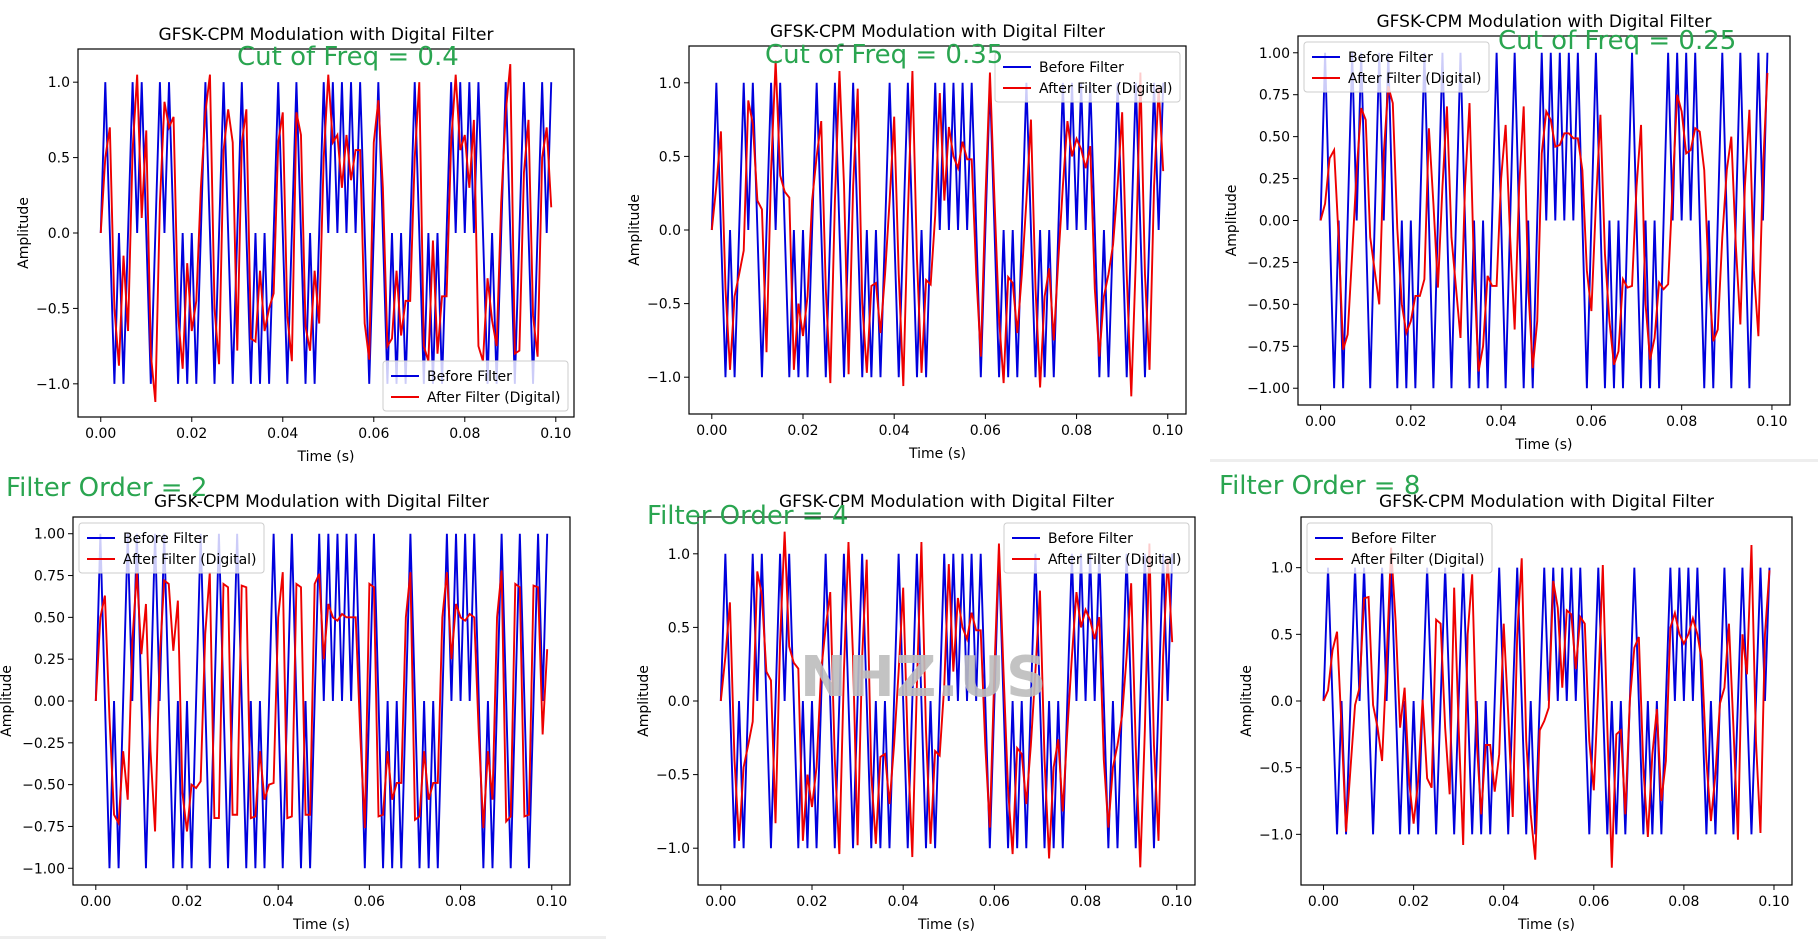 The height and width of the screenshot is (945, 1818). What do you see at coordinates (107, 488) in the screenshot?
I see `annotation-order-2: Filter Order = 2` at bounding box center [107, 488].